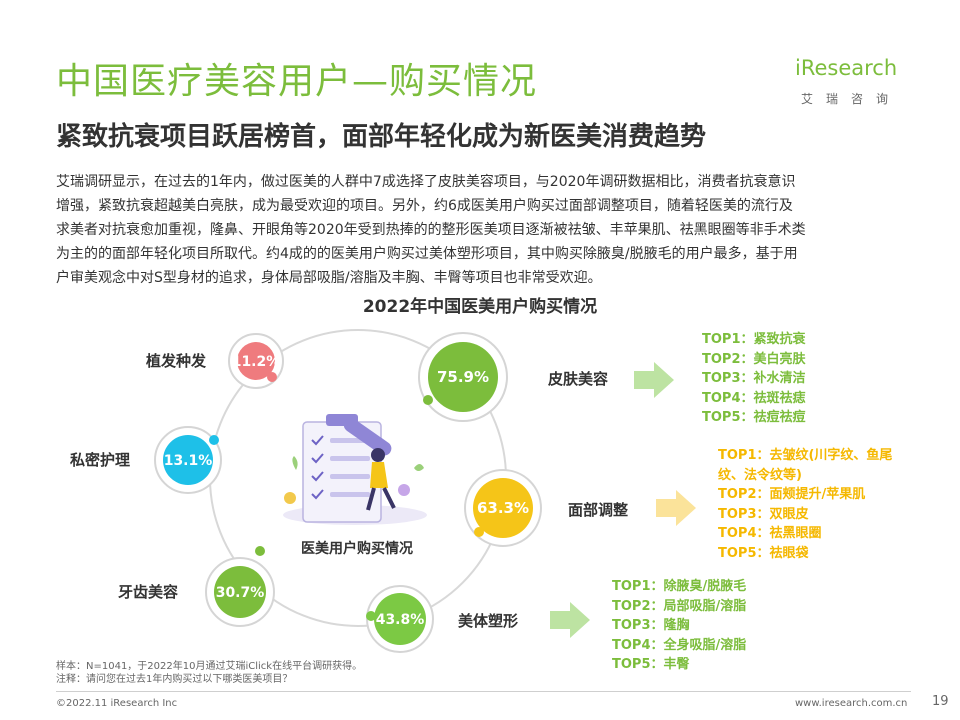 The image size is (960, 720). What do you see at coordinates (214, 440) in the screenshot?
I see `orbit-dot-private` at bounding box center [214, 440].